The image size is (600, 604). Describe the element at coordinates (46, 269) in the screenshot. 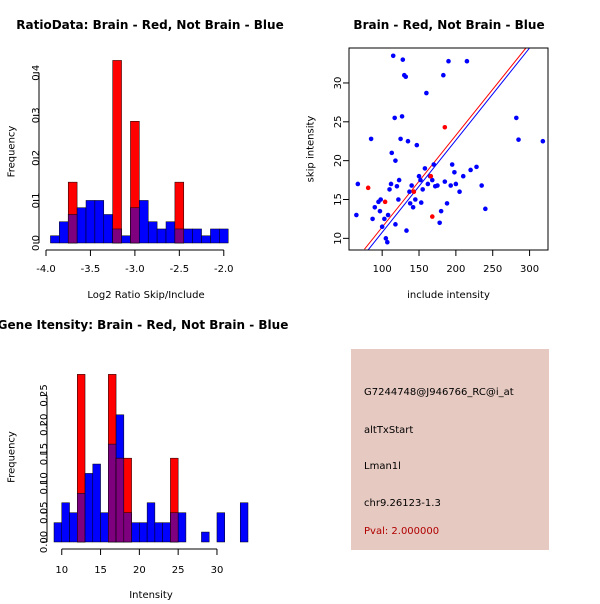

I see `ratio_hist-x-tick-label: -4.0` at that location.